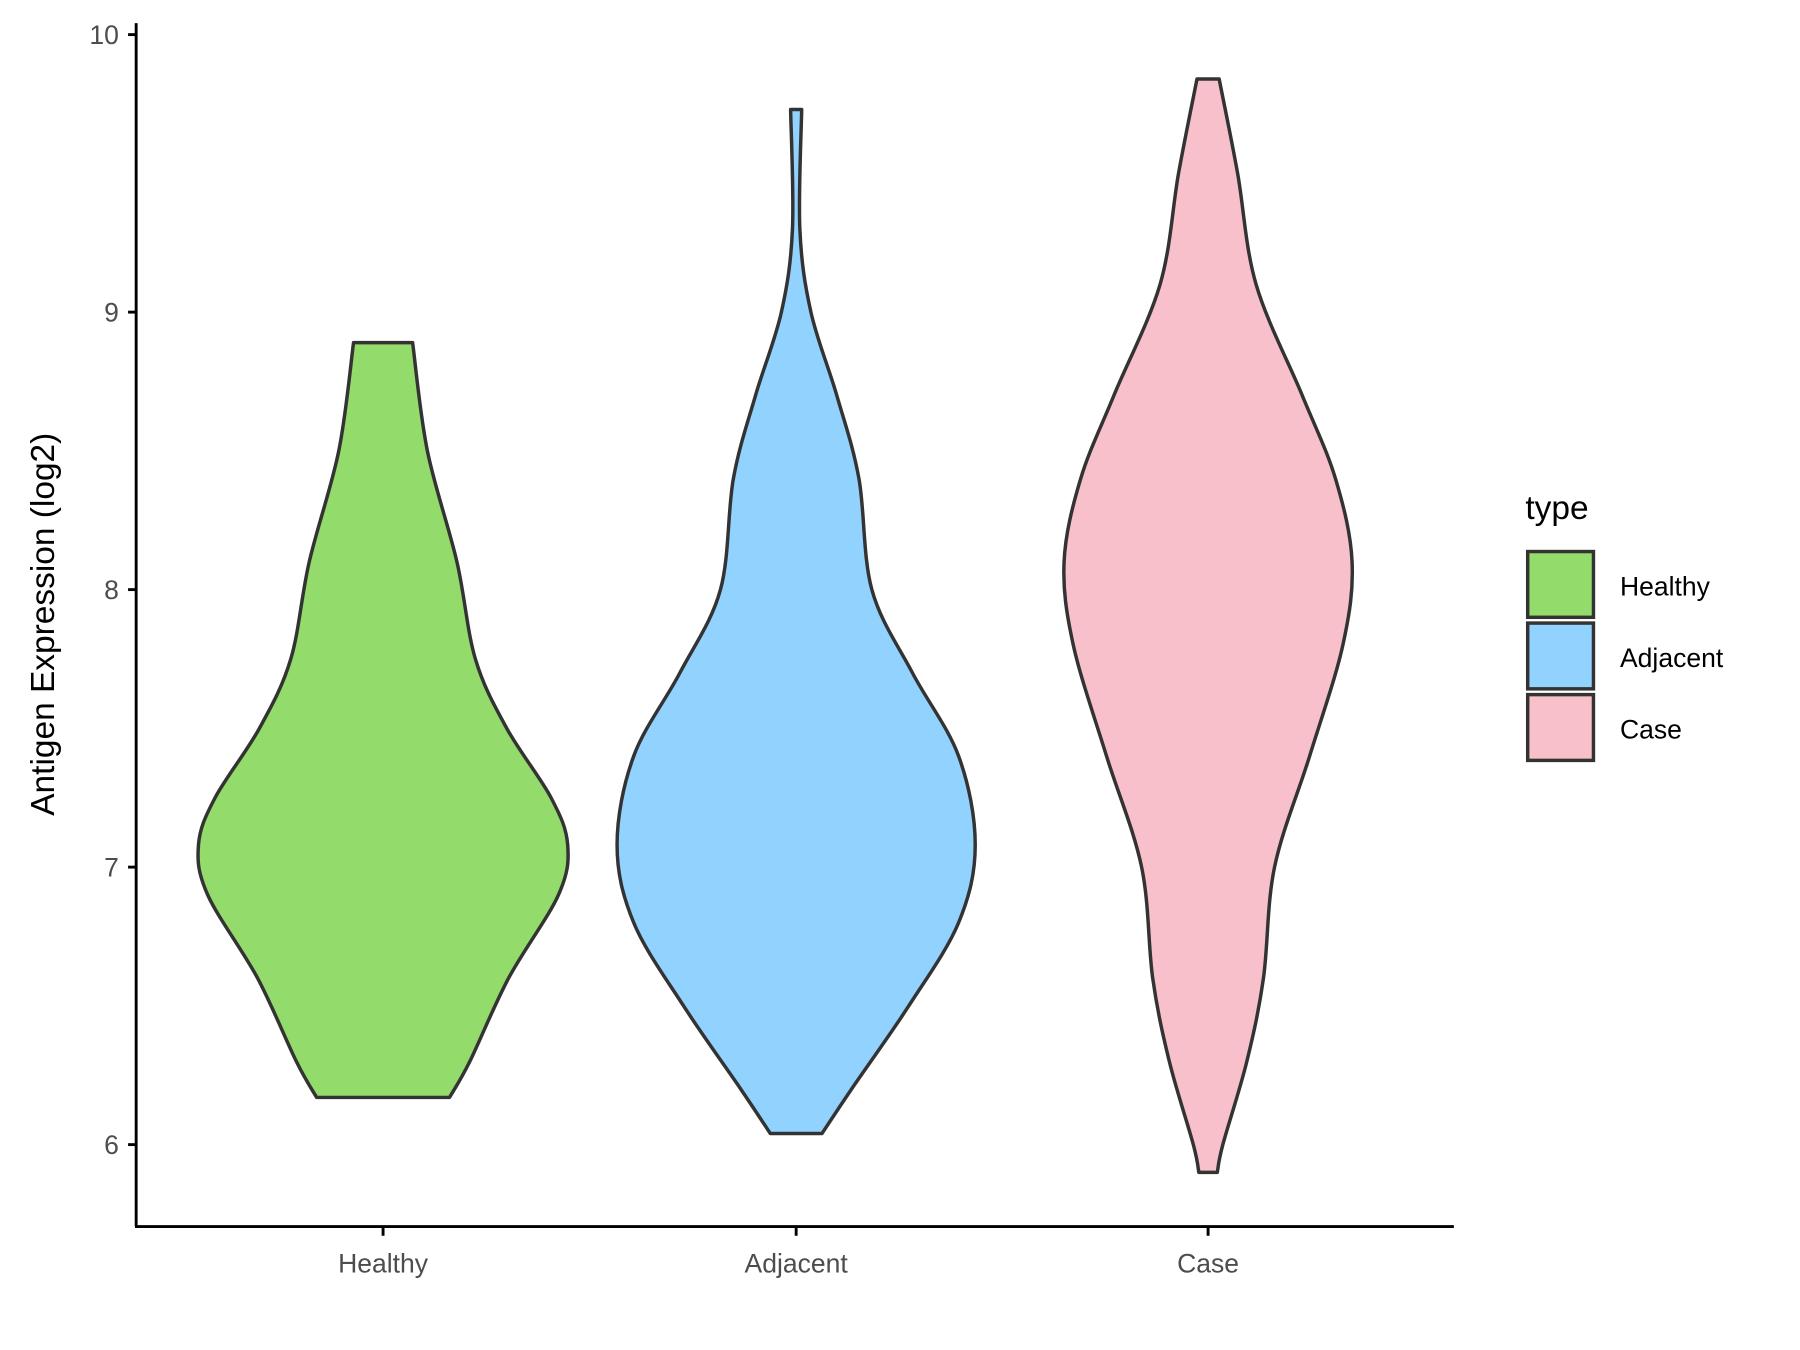 This screenshot has height=1350, width=1800. I want to click on y-ticks: 6 7 8 9 10, so click(113, 590).